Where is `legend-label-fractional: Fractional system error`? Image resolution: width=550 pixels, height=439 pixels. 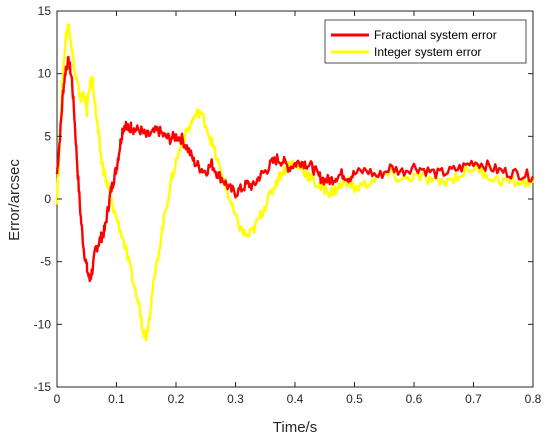
legend-label-fractional: Fractional system error is located at coordinates (435, 35).